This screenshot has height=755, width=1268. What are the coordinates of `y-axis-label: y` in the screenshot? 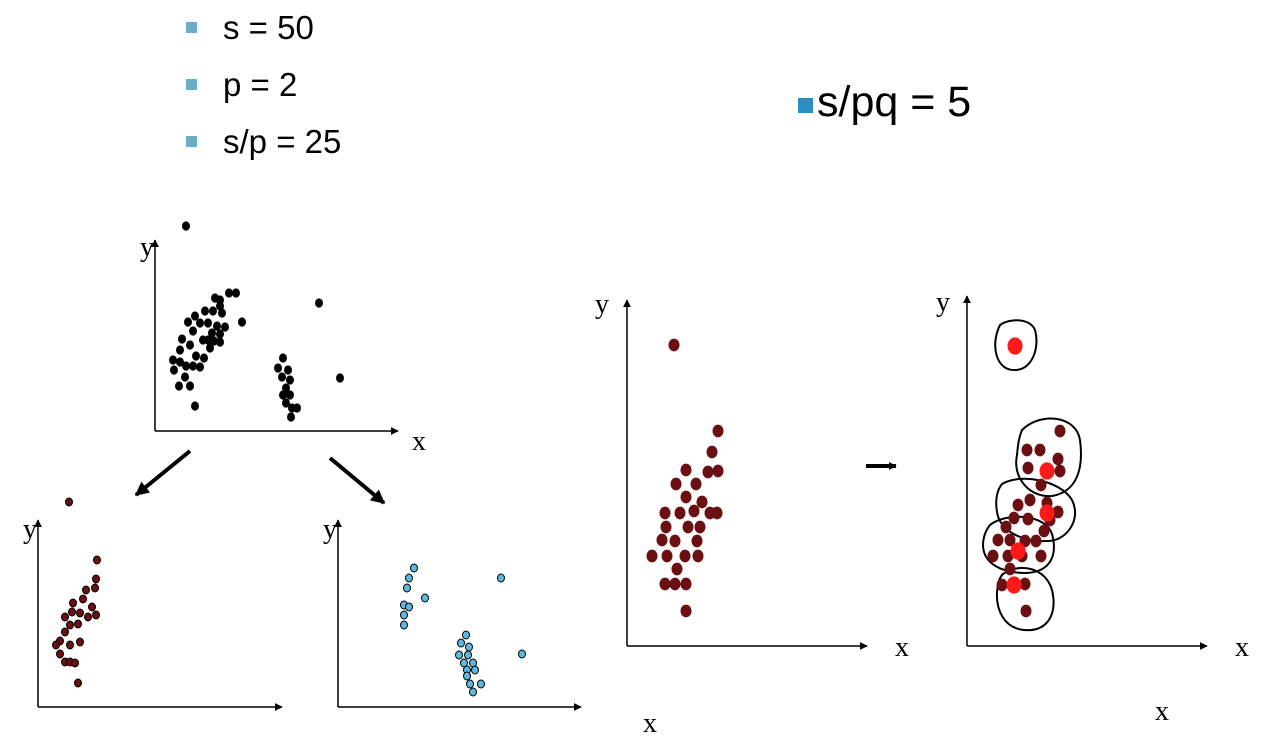 It's located at (330, 529).